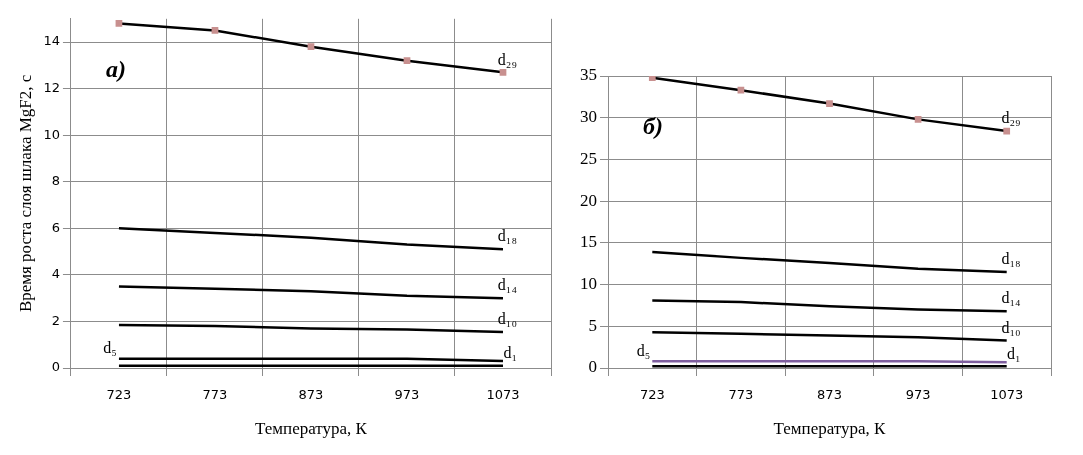  Describe the element at coordinates (588, 200) in the screenshot. I see `y-tick-label: 20` at that location.